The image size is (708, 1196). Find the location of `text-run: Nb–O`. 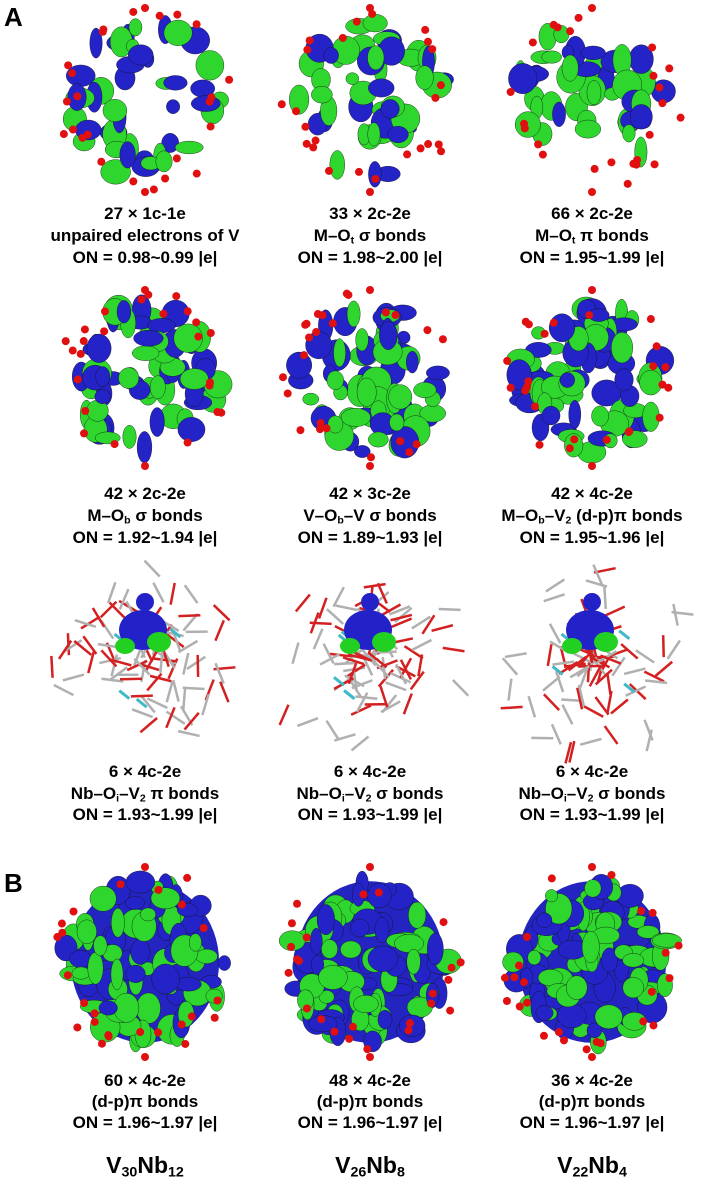

text-run: Nb–O is located at coordinates (541, 793).